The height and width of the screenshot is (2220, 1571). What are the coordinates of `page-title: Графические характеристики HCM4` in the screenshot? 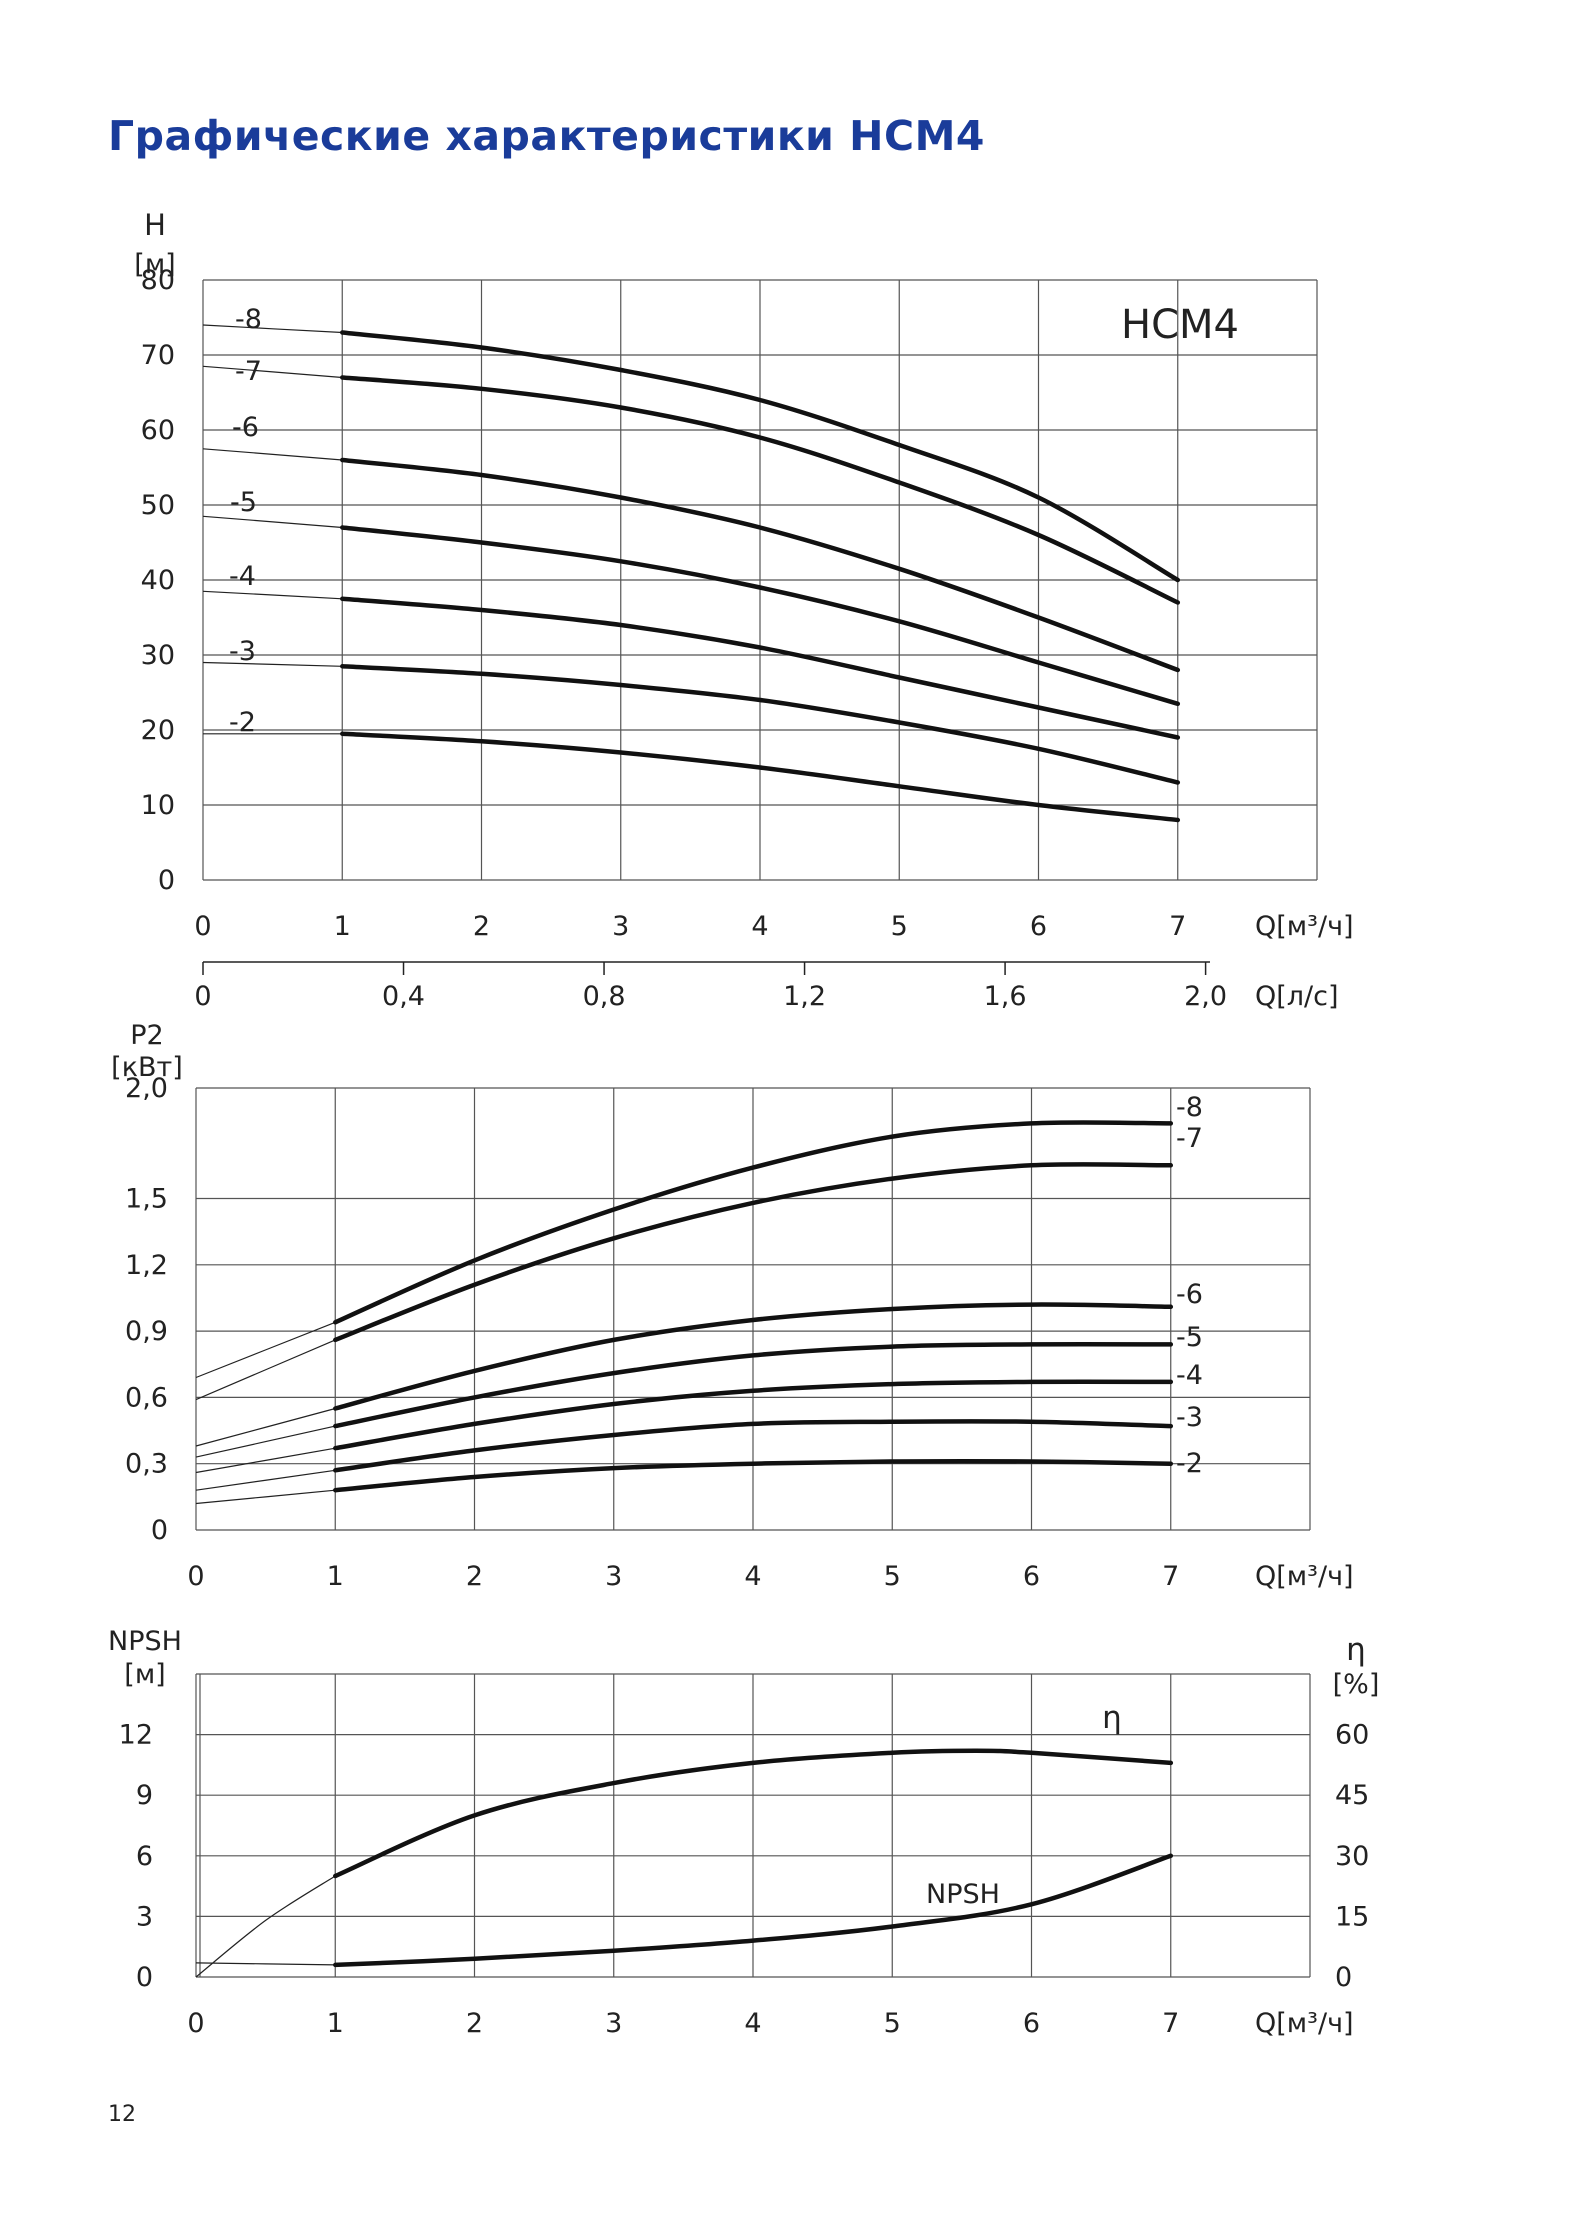 It's located at (546, 136).